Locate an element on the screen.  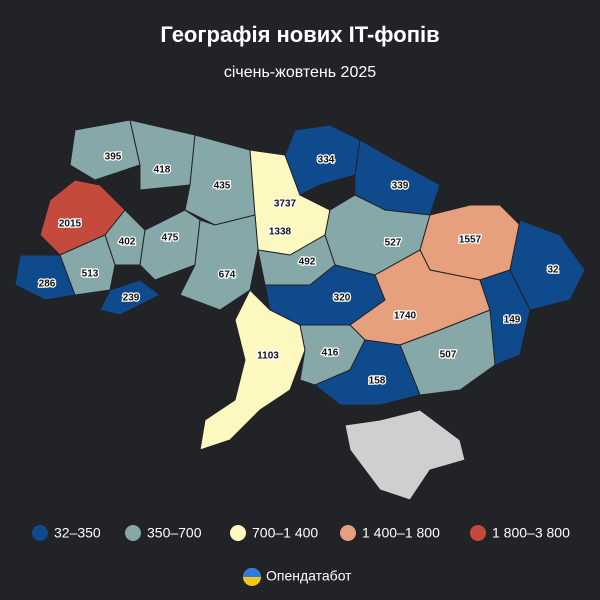
region-value: 416 is located at coordinates (330, 353).